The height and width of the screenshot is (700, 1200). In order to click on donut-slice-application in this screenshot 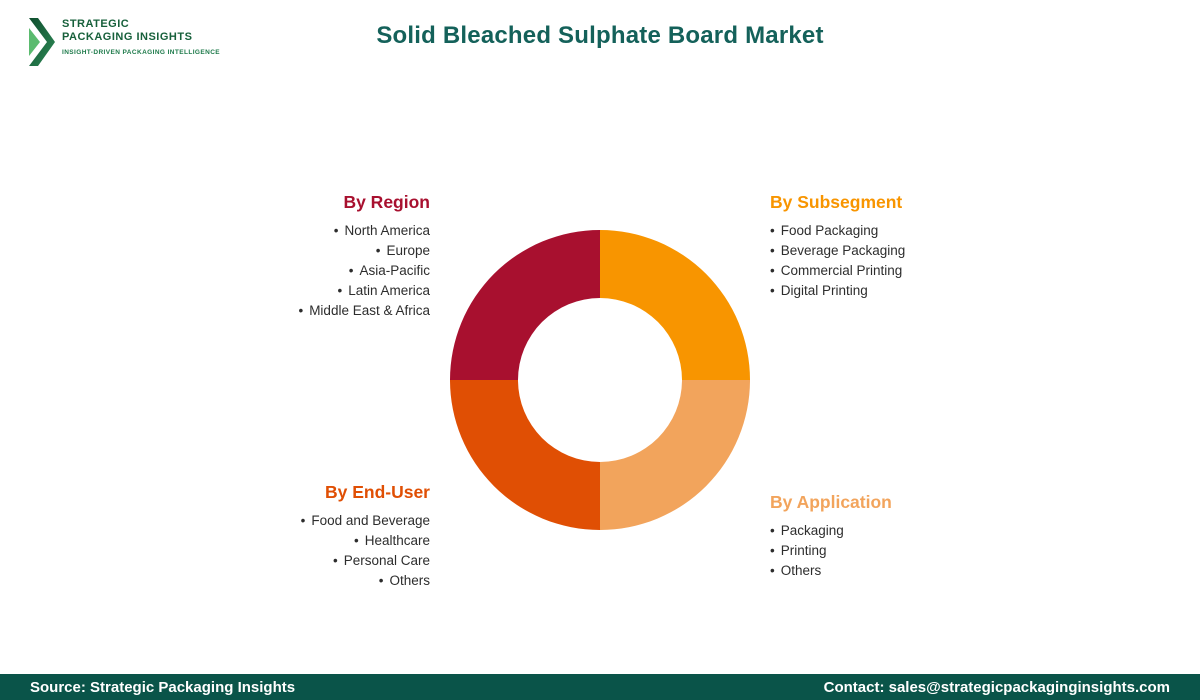, I will do `click(675, 455)`.